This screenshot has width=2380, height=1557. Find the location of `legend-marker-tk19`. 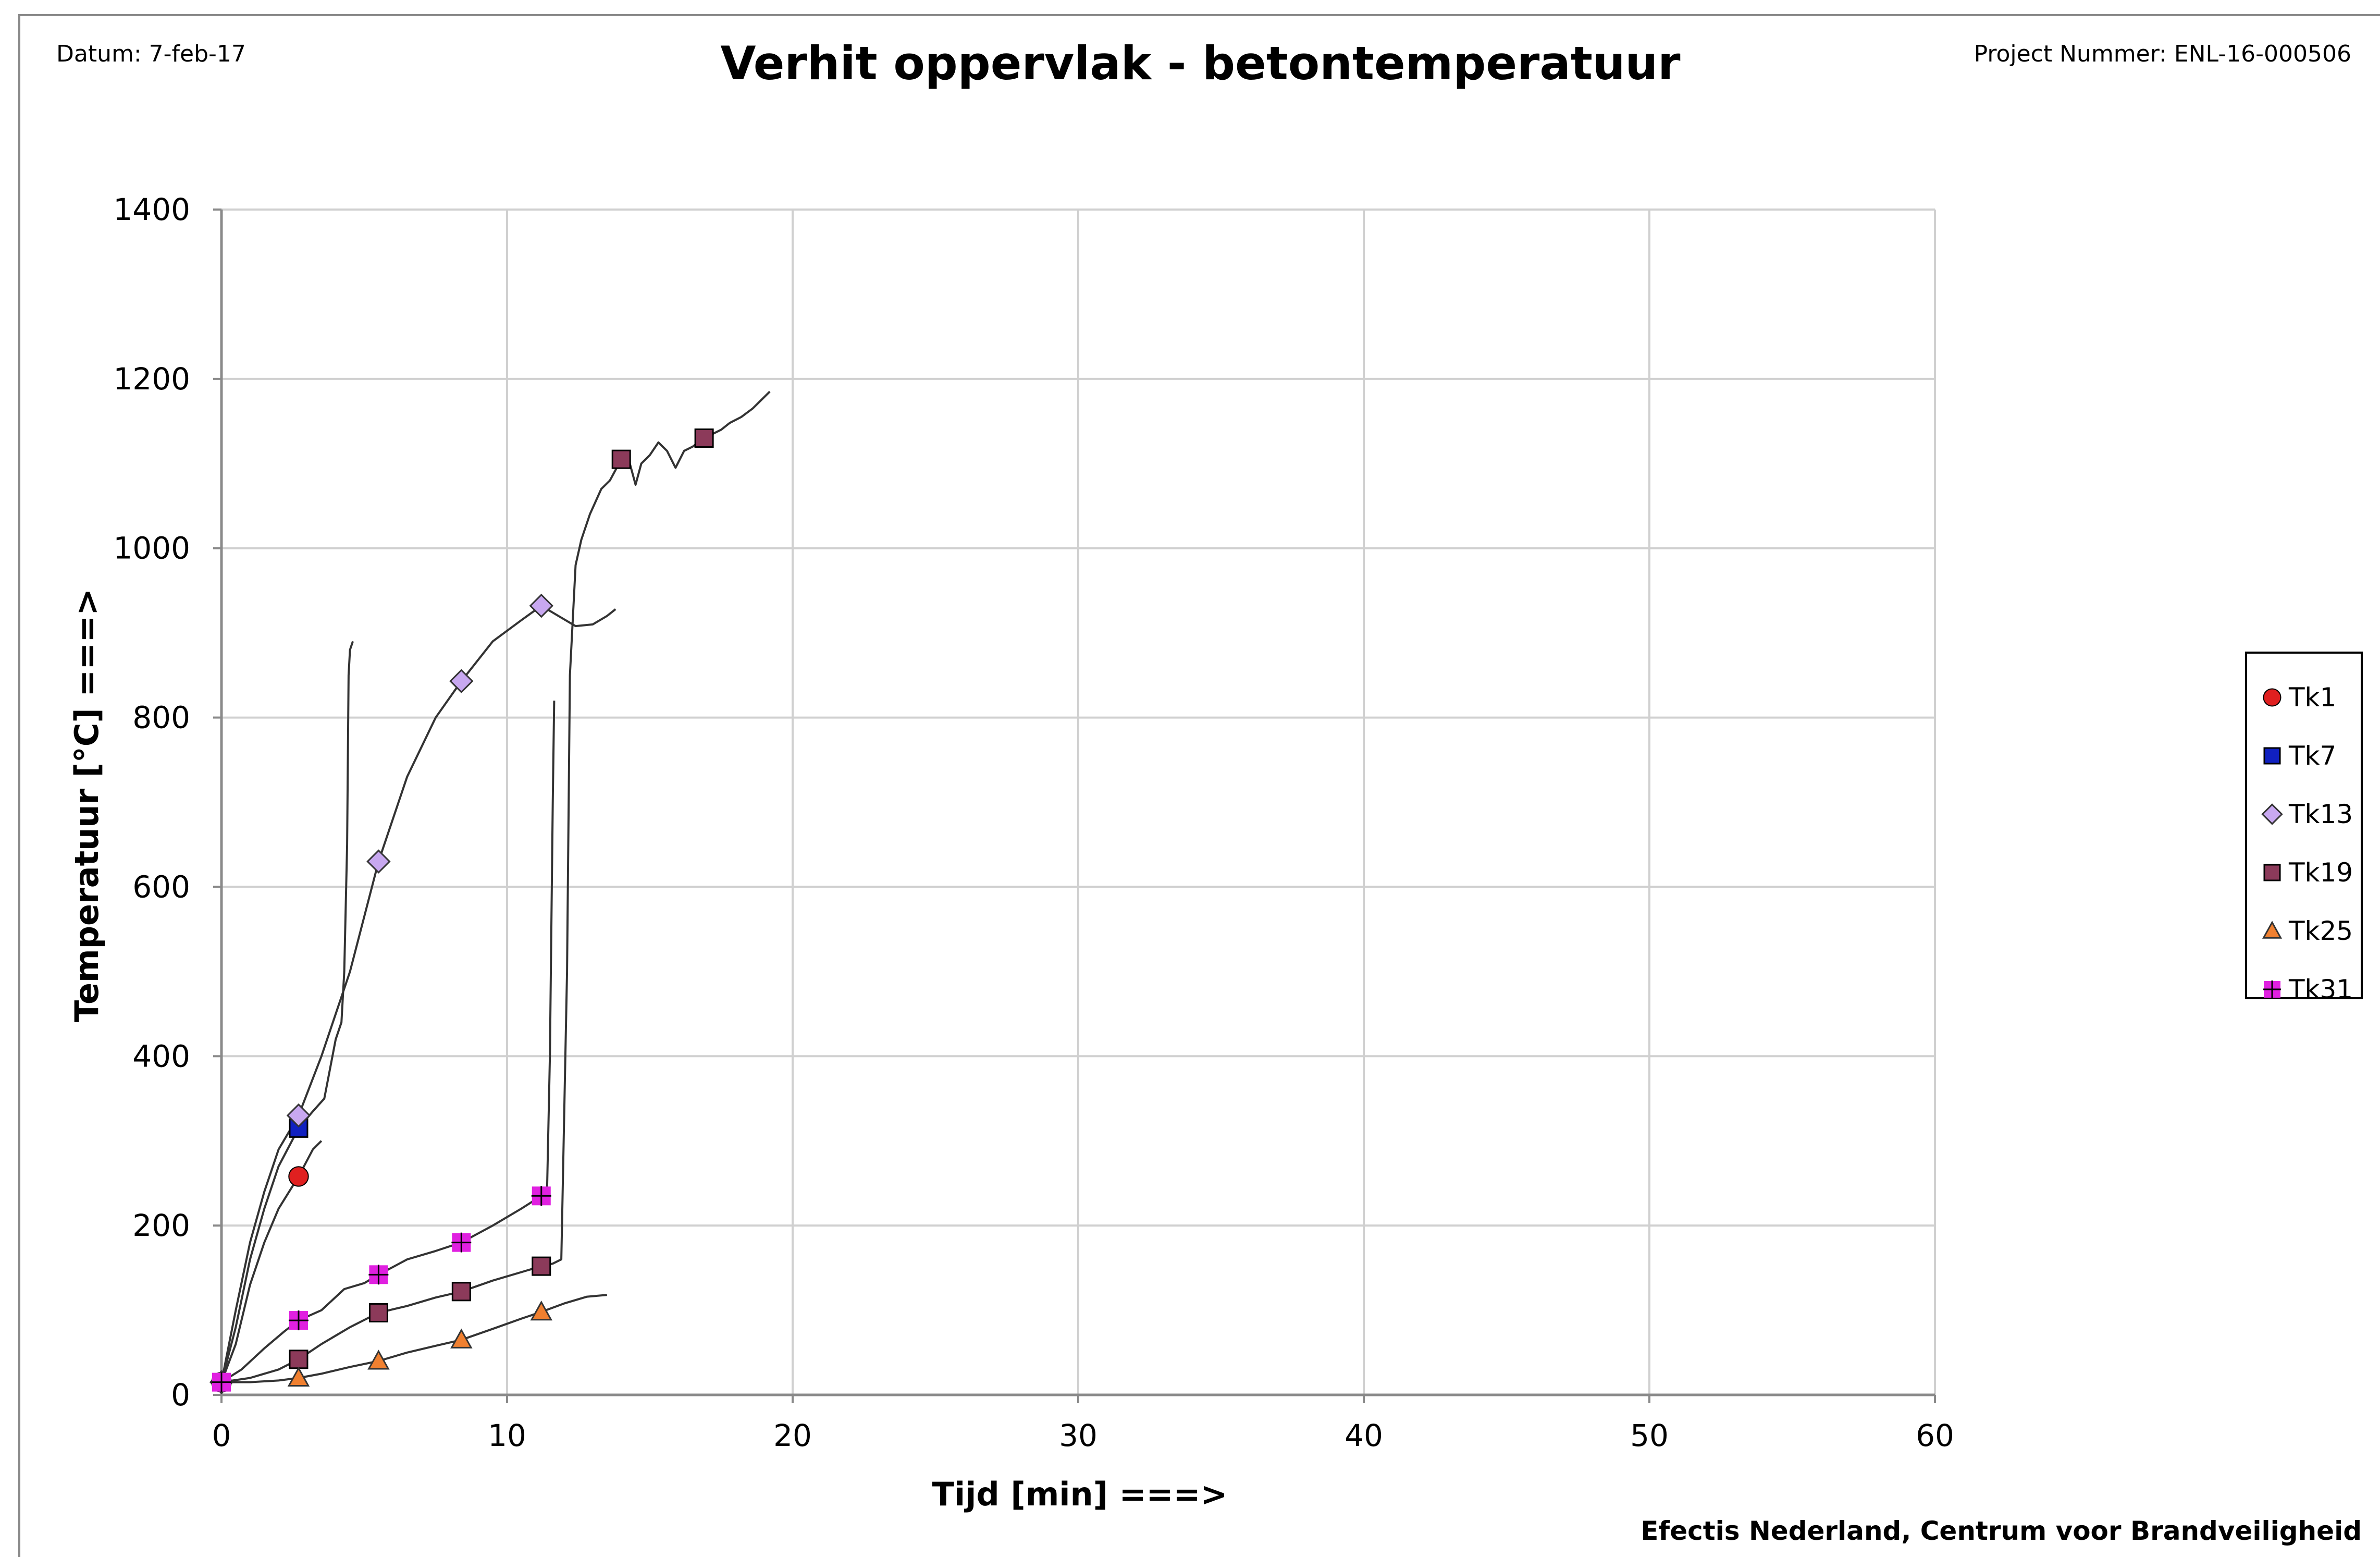

legend-marker-tk19 is located at coordinates (2272, 873).